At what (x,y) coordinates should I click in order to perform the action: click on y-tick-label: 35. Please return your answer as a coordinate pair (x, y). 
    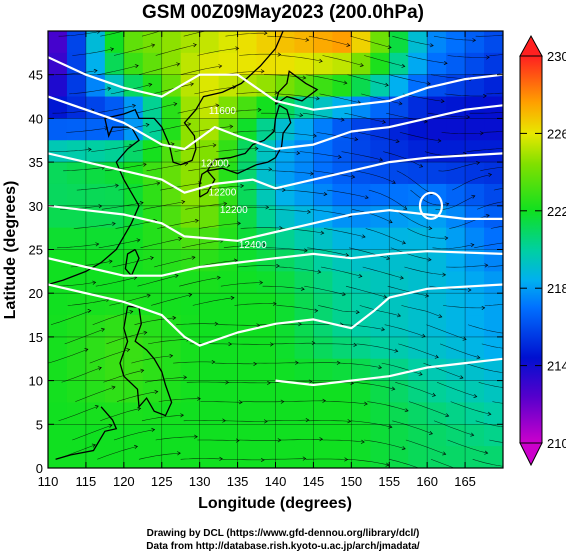
    Looking at the image, I should click on (36, 162).